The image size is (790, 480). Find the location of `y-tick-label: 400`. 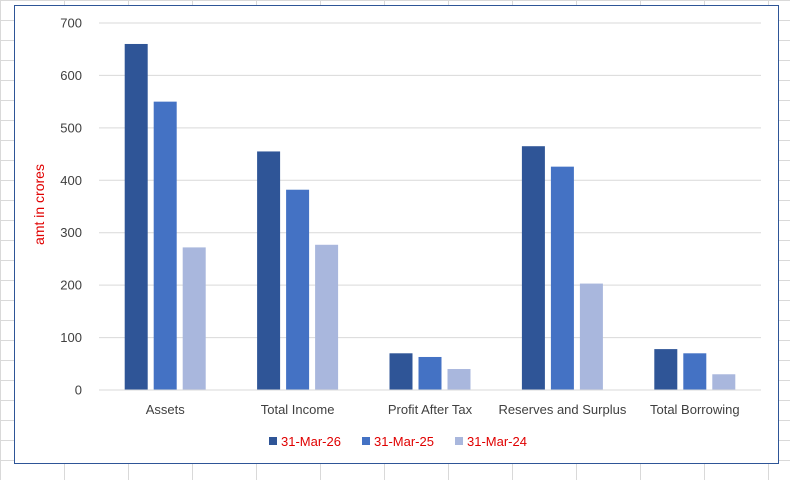

y-tick-label: 400 is located at coordinates (71, 180).